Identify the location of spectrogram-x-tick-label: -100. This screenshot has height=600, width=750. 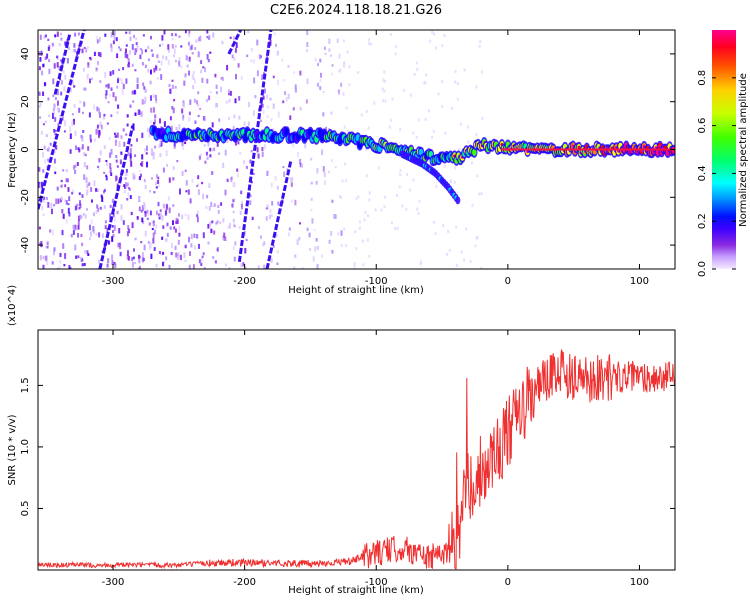
(376, 281).